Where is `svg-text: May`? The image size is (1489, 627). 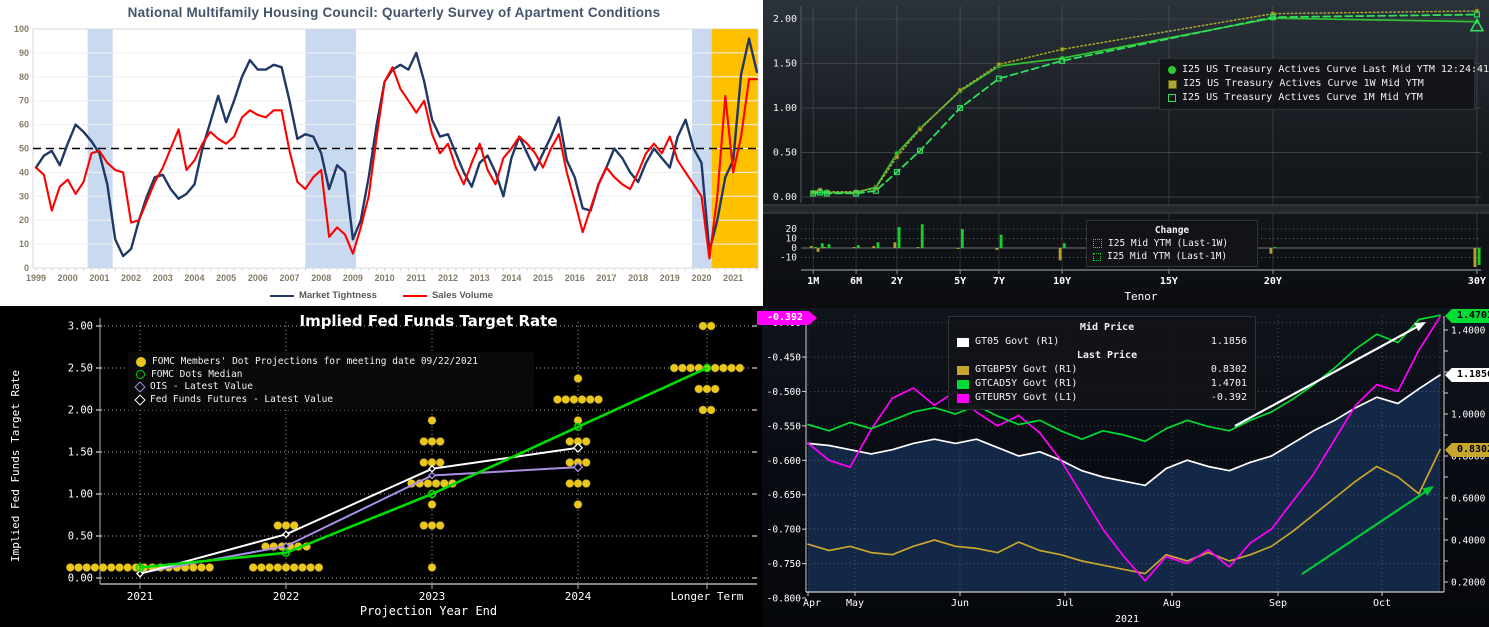
svg-text: May is located at coordinates (855, 603).